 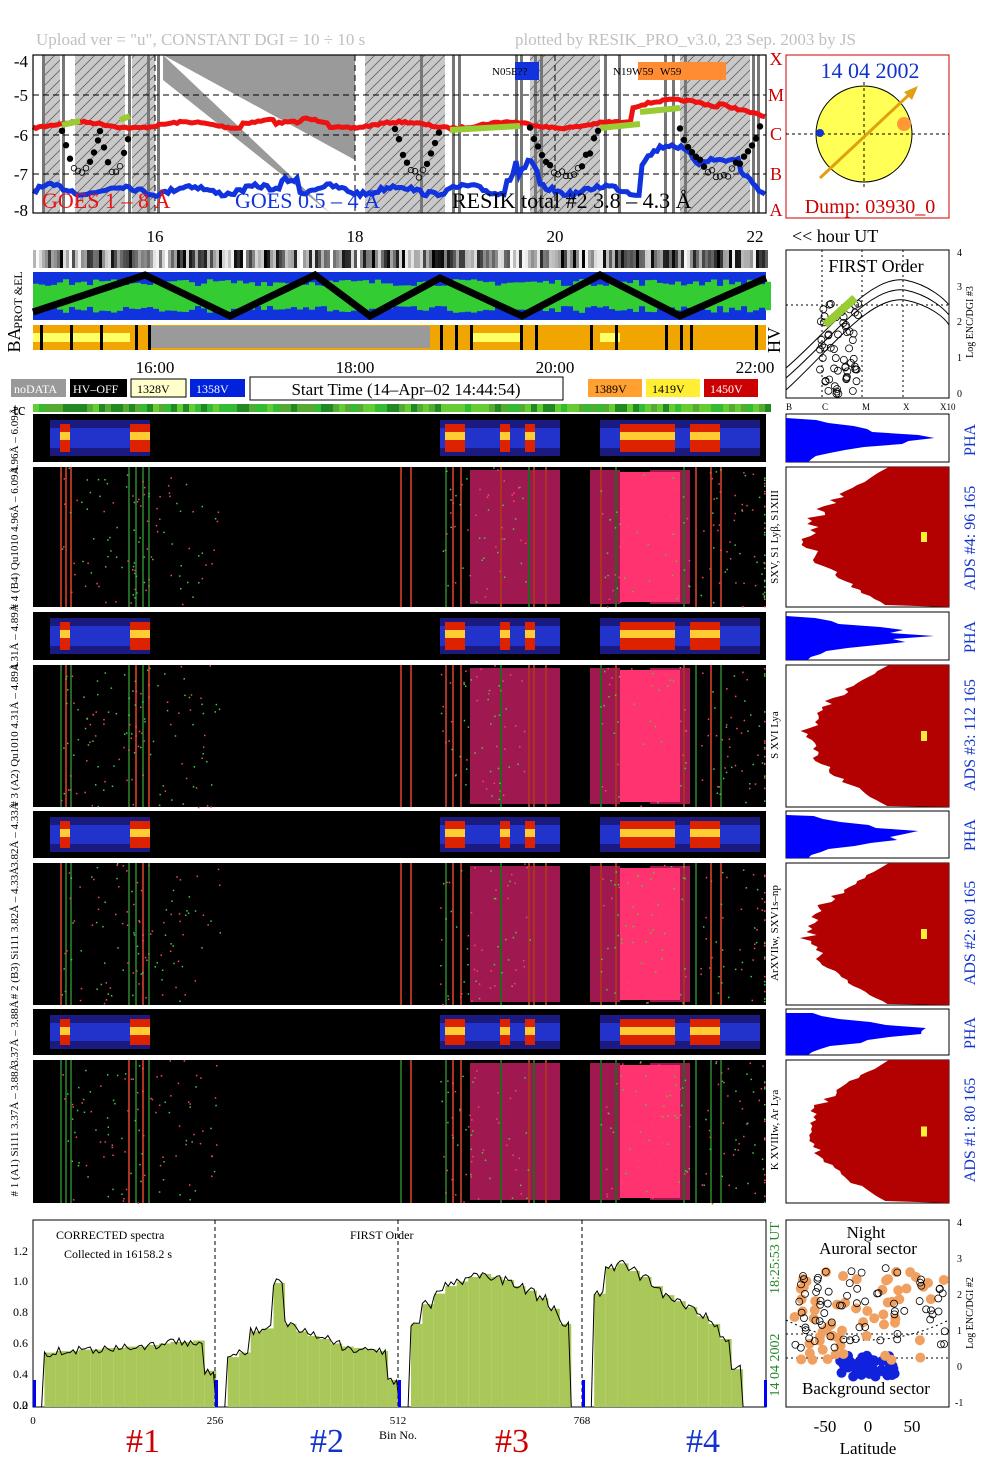 What do you see at coordinates (835, 236) in the screenshot?
I see `hour-ut-label: << hour UT` at bounding box center [835, 236].